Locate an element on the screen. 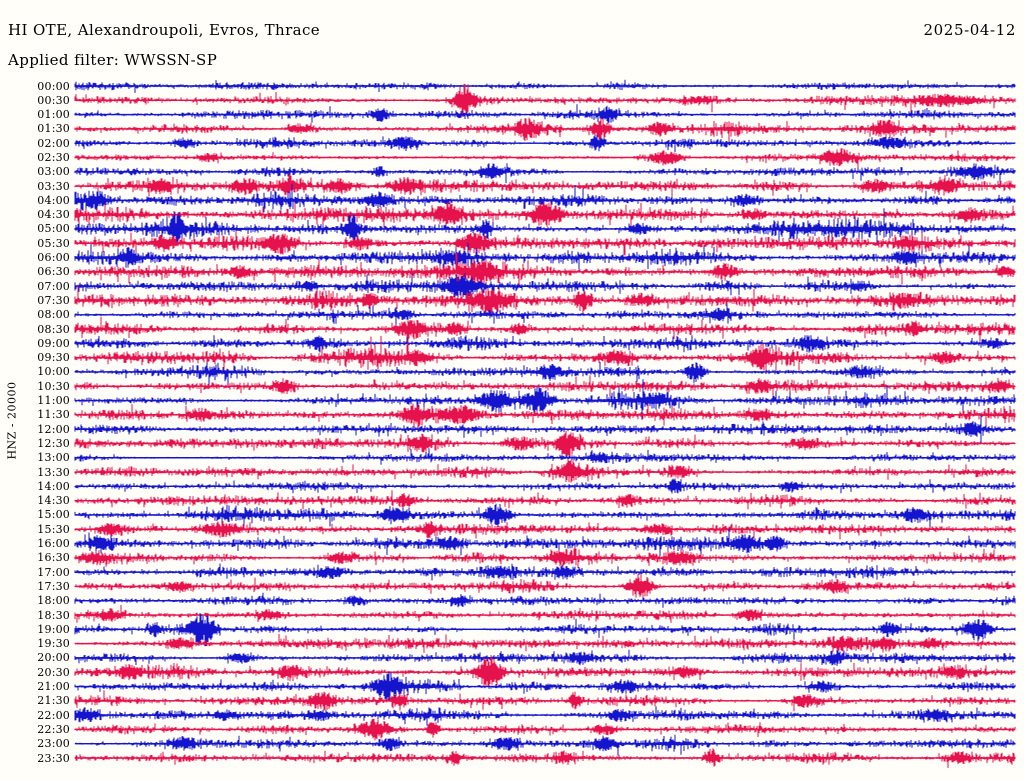 The image size is (1024, 780). trace-01:30 is located at coordinates (545, 130).